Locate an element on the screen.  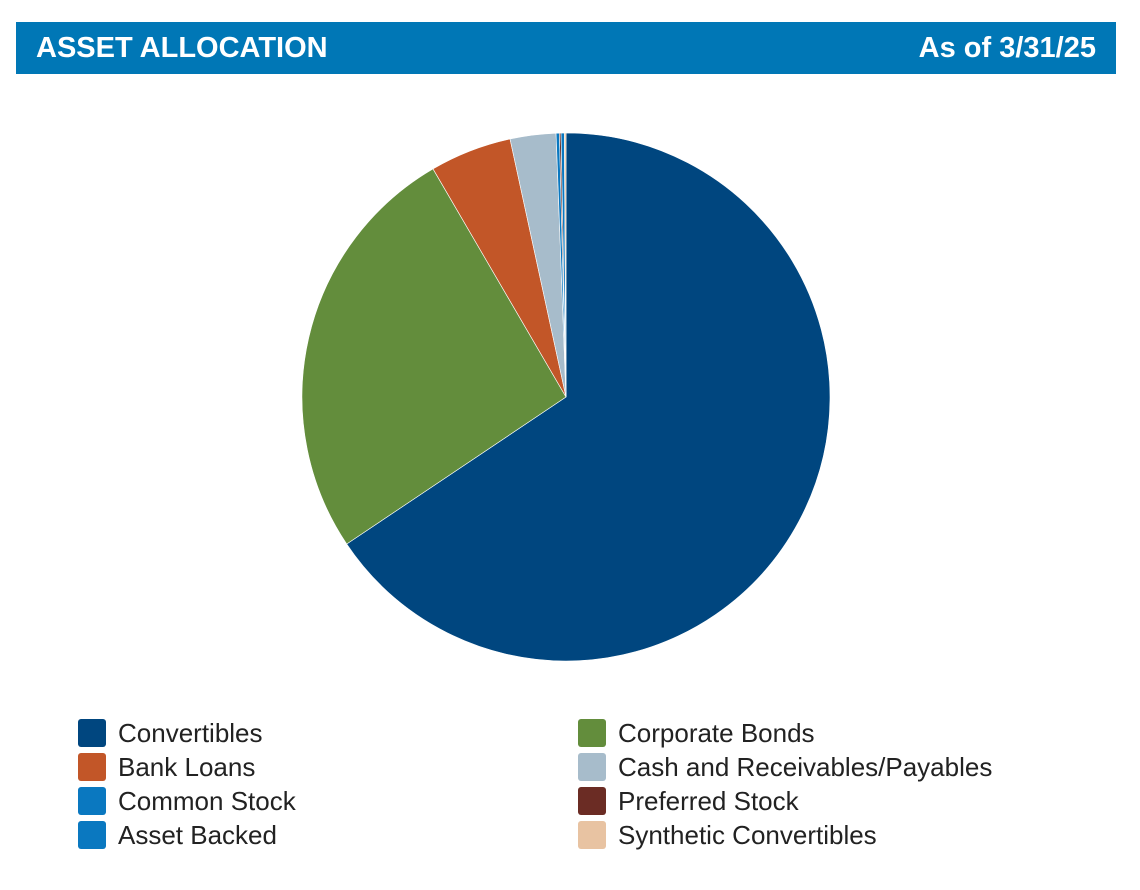
legend-label: Common Stock is located at coordinates (207, 800).